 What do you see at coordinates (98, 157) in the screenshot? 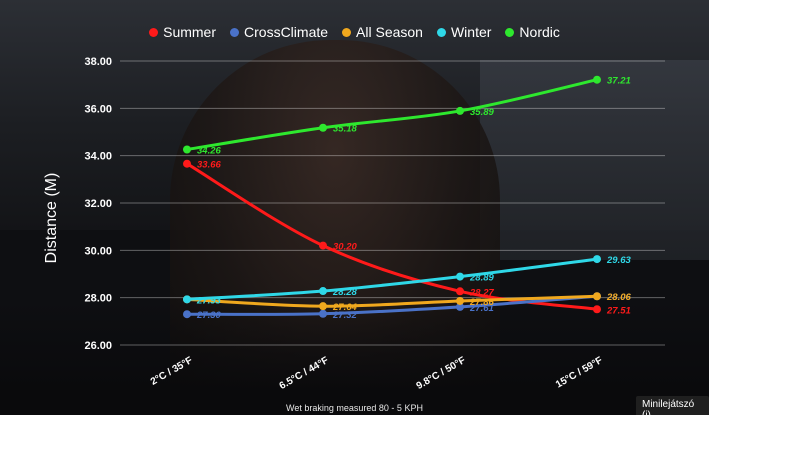
I see `y-tick-label: 34.00` at bounding box center [98, 157].